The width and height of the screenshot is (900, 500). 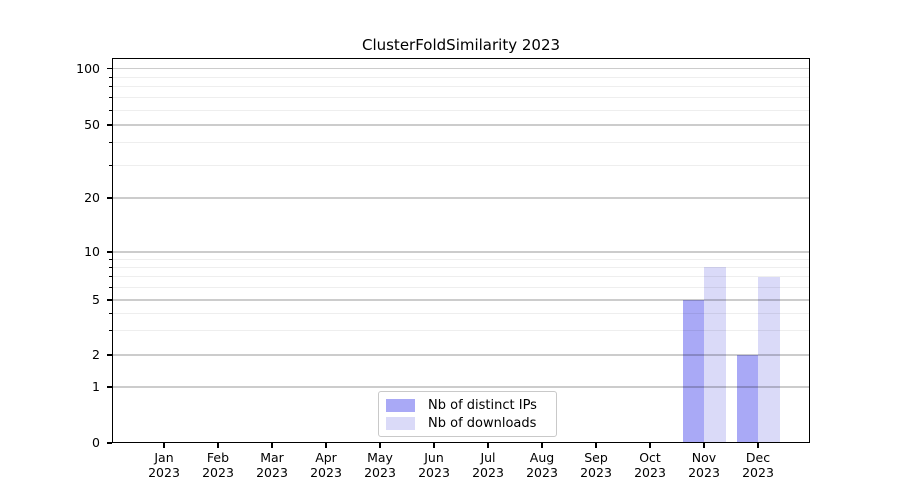 What do you see at coordinates (164, 445) in the screenshot?
I see `x-tick-mark-jan` at bounding box center [164, 445].